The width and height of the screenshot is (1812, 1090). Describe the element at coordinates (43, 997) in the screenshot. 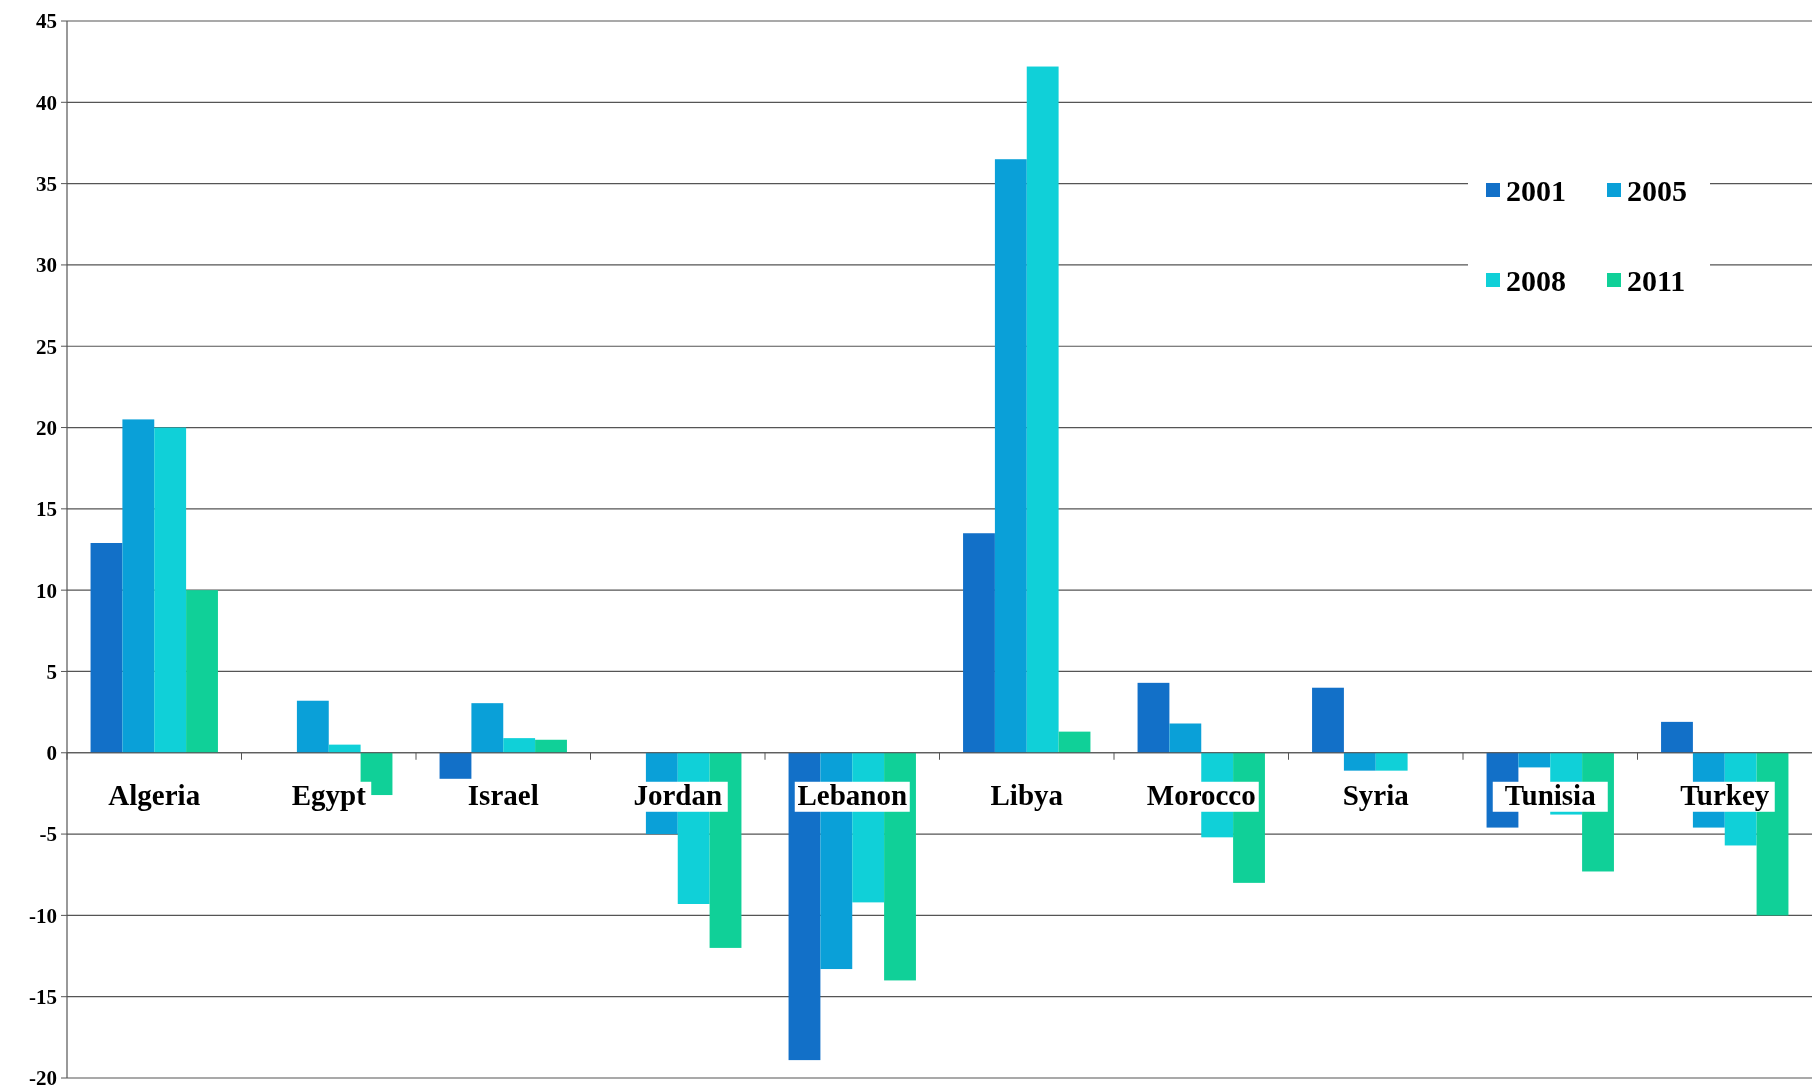

I see `y-tick-label: -15` at that location.